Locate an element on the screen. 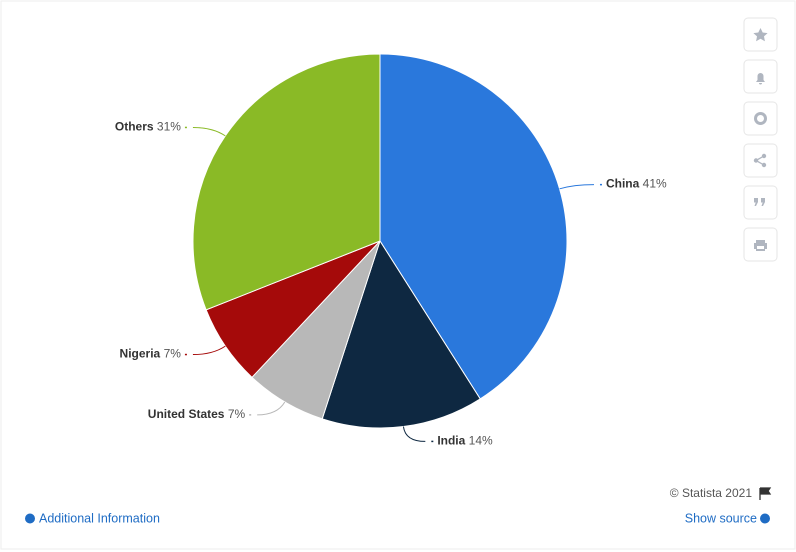 The image size is (796, 552). data-label: India 14% is located at coordinates (465, 441).